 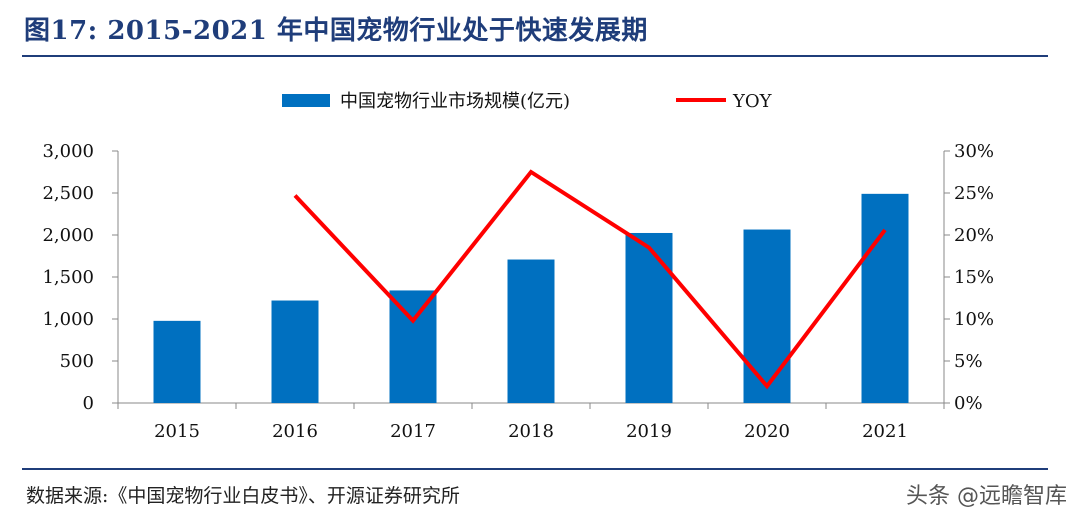 What do you see at coordinates (68, 235) in the screenshot?
I see `left-tick-label: 2,000` at bounding box center [68, 235].